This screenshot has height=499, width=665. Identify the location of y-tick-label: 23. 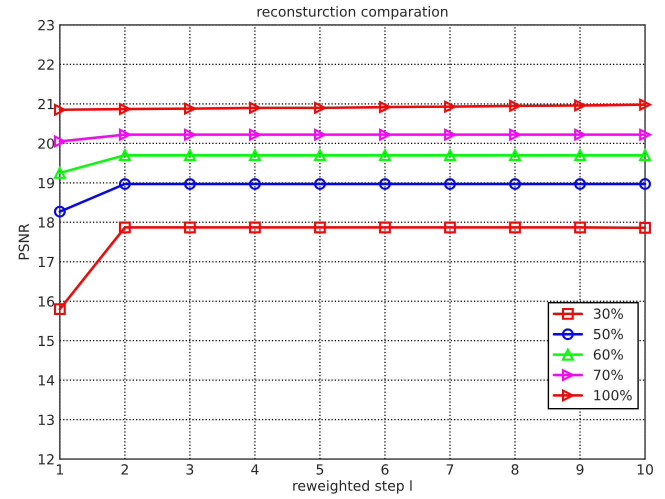
(46, 25).